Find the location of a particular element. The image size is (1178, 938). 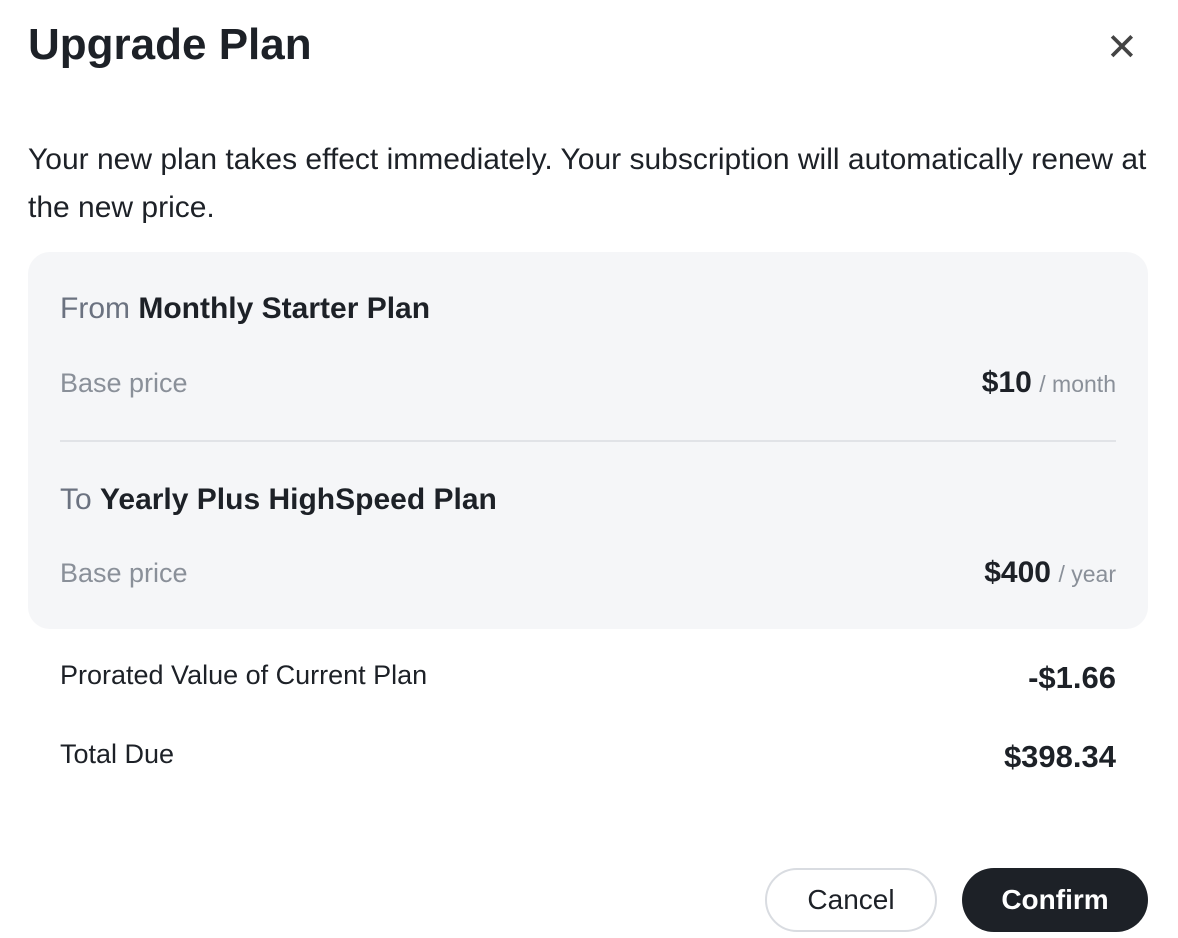

from-price: $10 is located at coordinates (1006, 382).